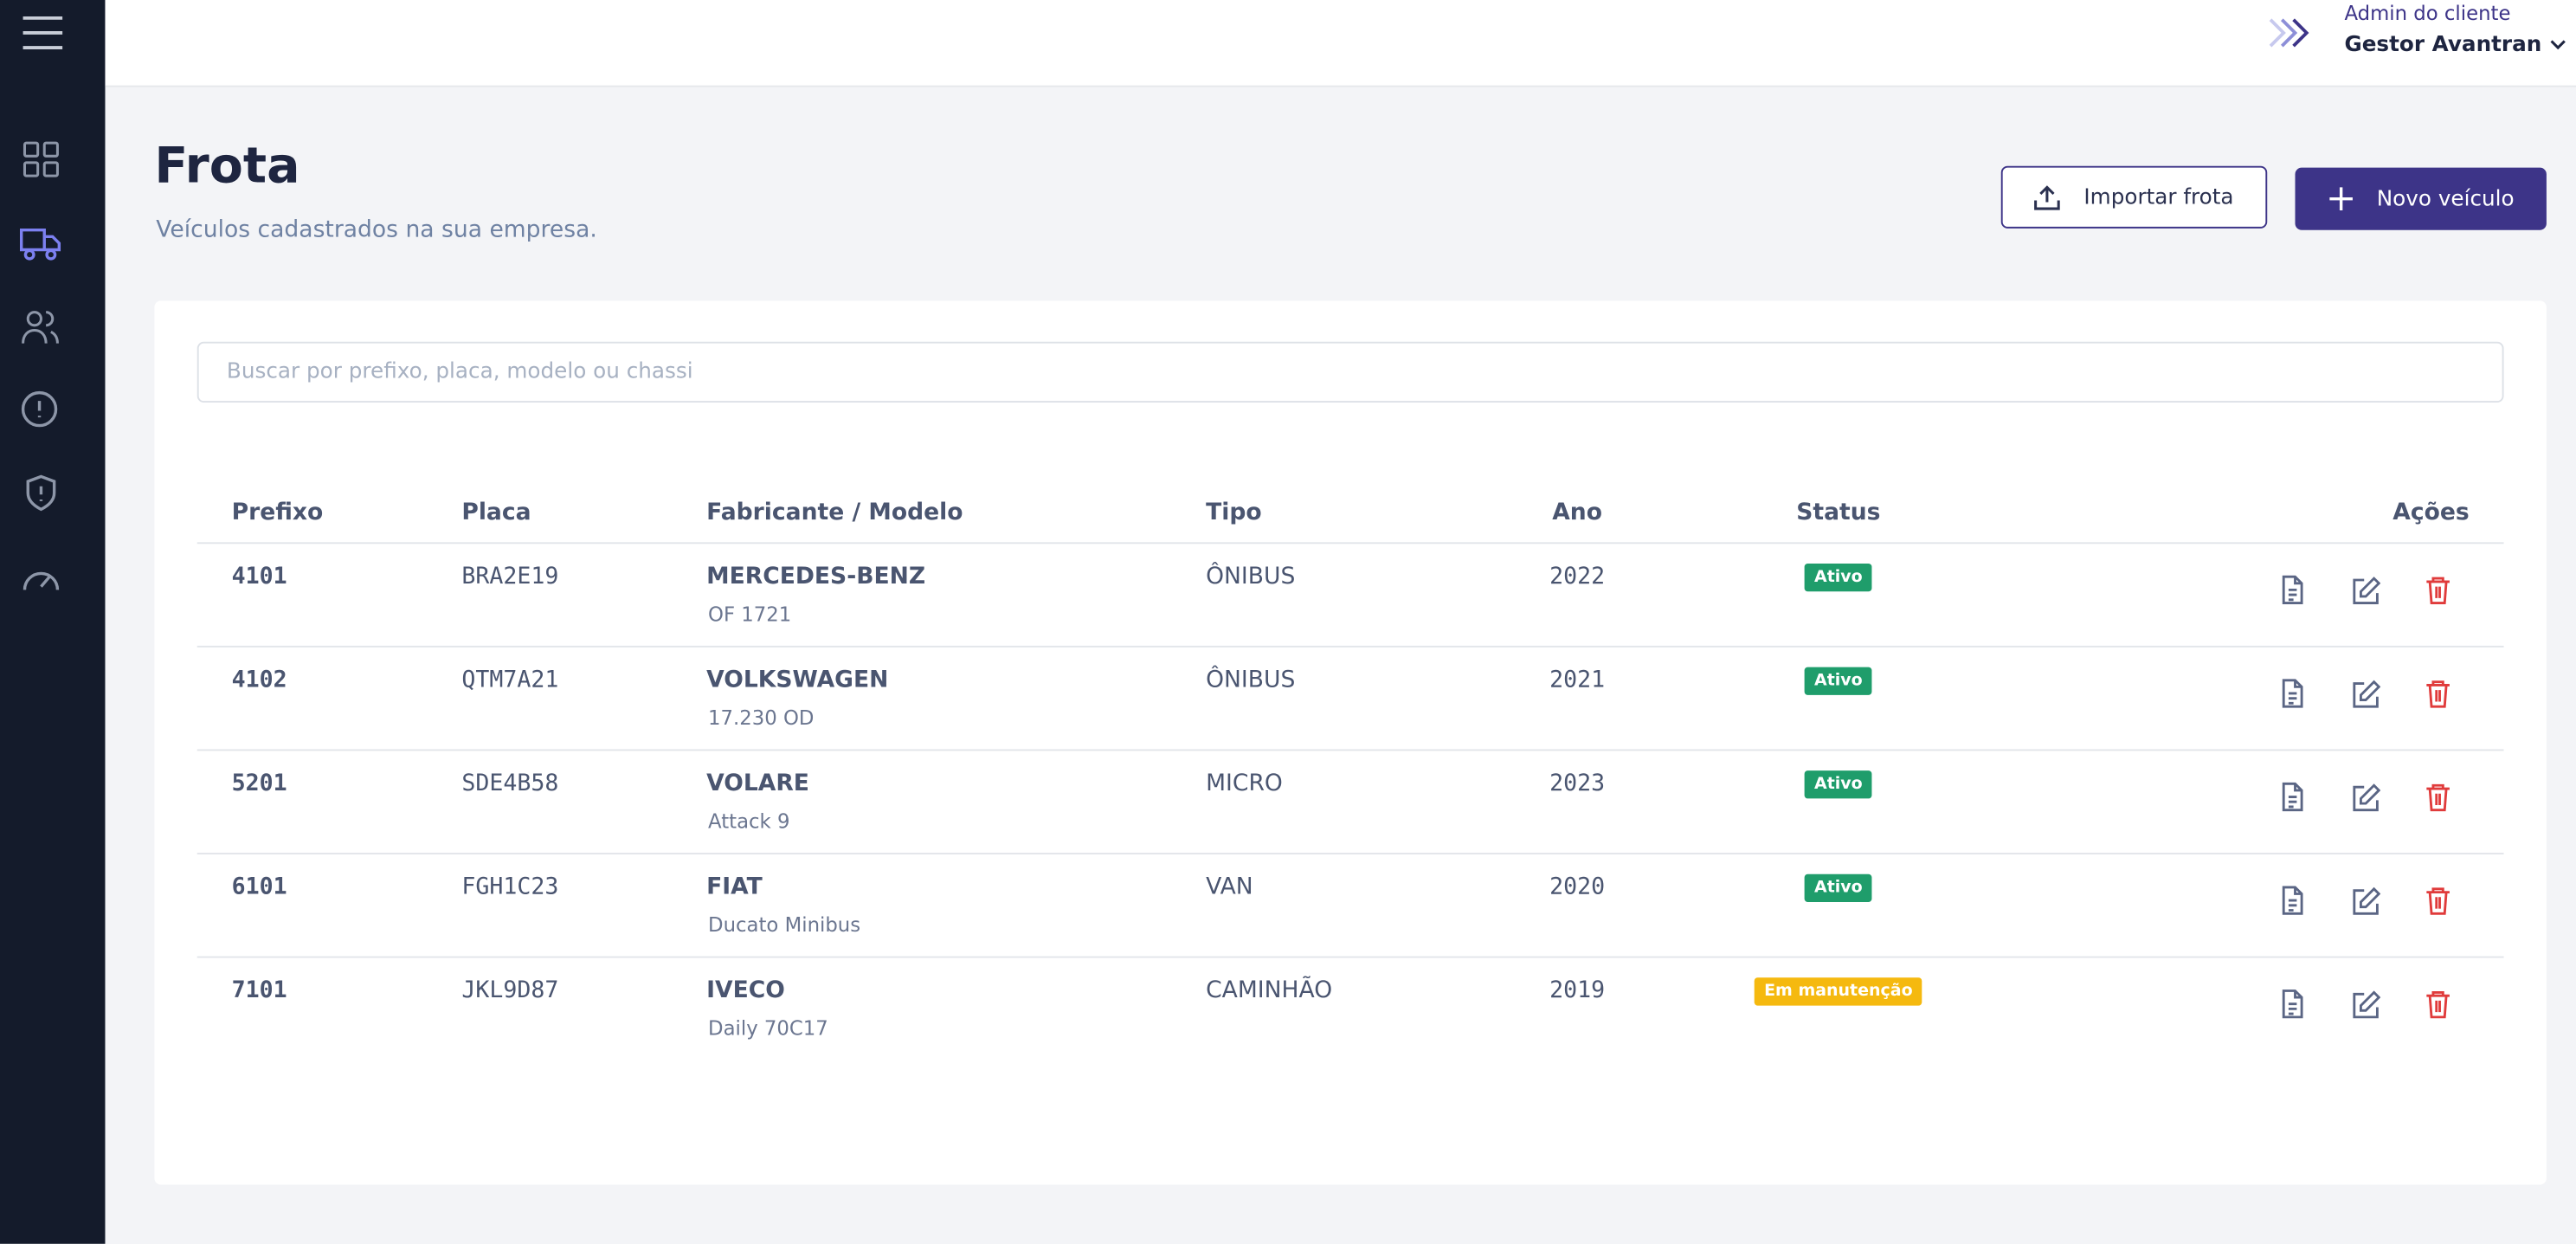  What do you see at coordinates (53, 622) in the screenshot?
I see `sidebar` at bounding box center [53, 622].